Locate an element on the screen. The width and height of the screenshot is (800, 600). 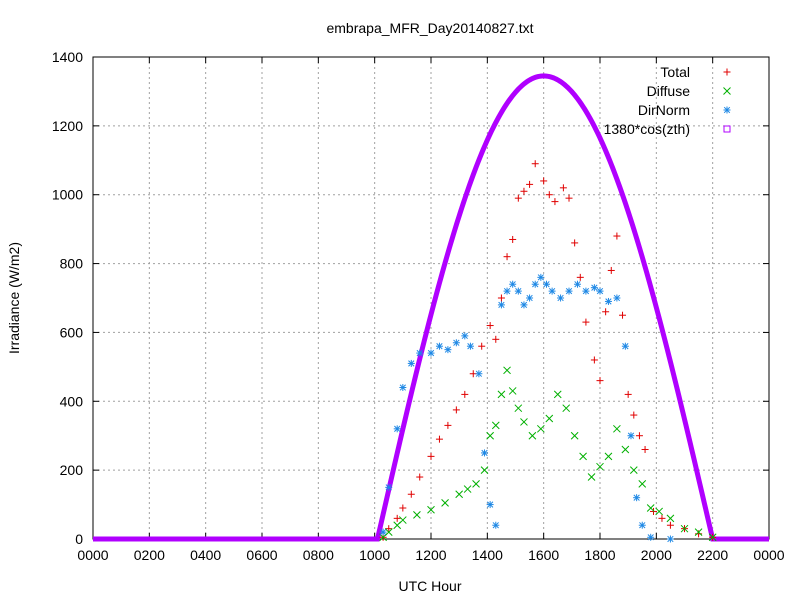
series-diffuse is located at coordinates (548, 454).